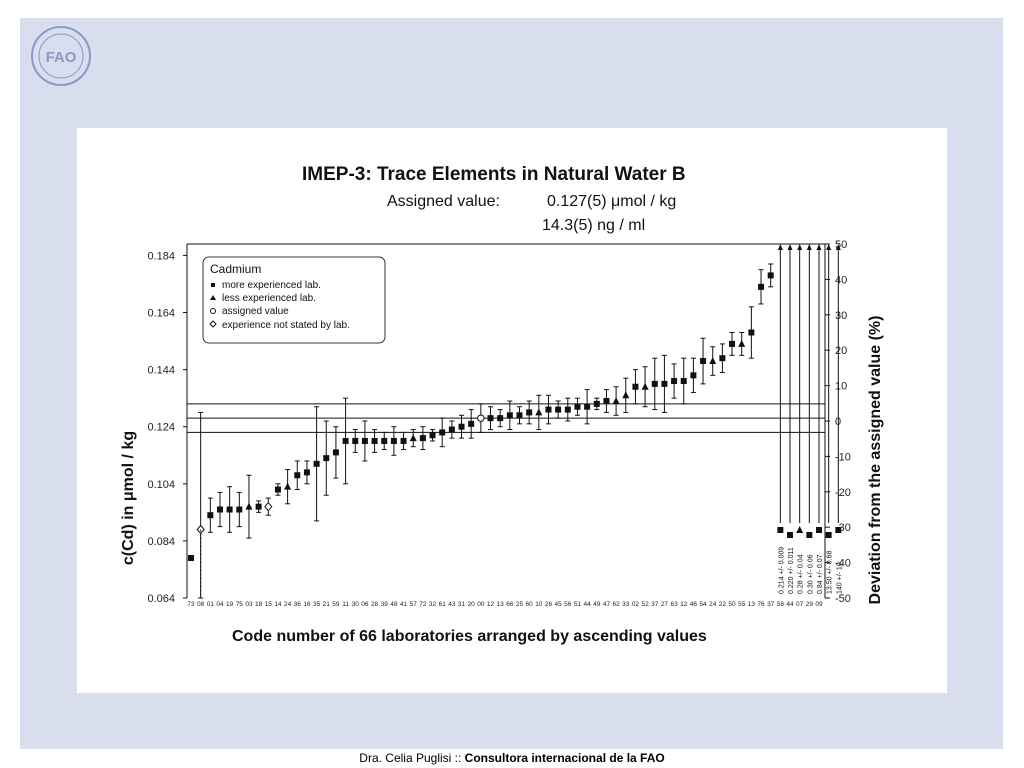  I want to click on lab-code-label: 18, so click(259, 604).